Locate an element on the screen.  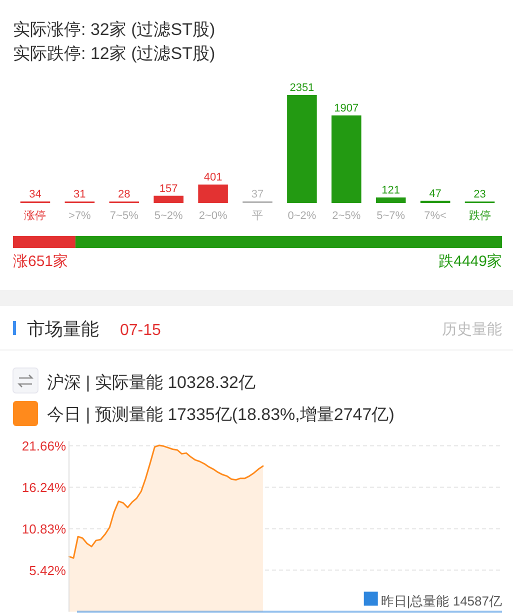
x-tick-label: 5~2% is located at coordinates (169, 216).